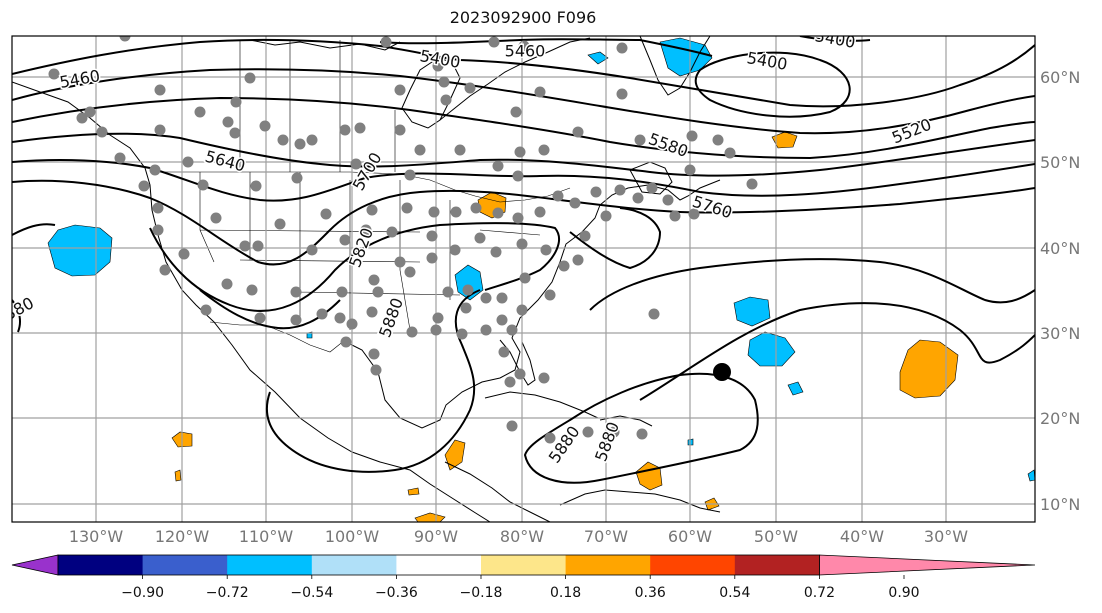  What do you see at coordinates (946, 536) in the screenshot?
I see `longitude-label: 30°W` at bounding box center [946, 536].